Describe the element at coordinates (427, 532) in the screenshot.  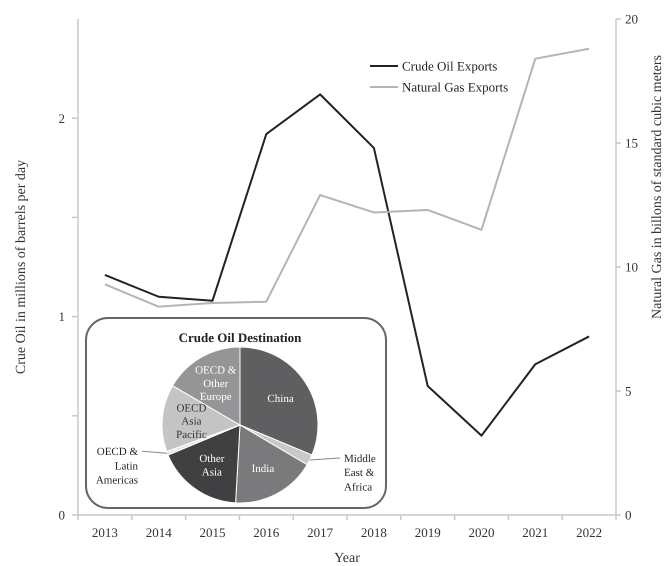
I see `x-tick-label: 2019` at that location.